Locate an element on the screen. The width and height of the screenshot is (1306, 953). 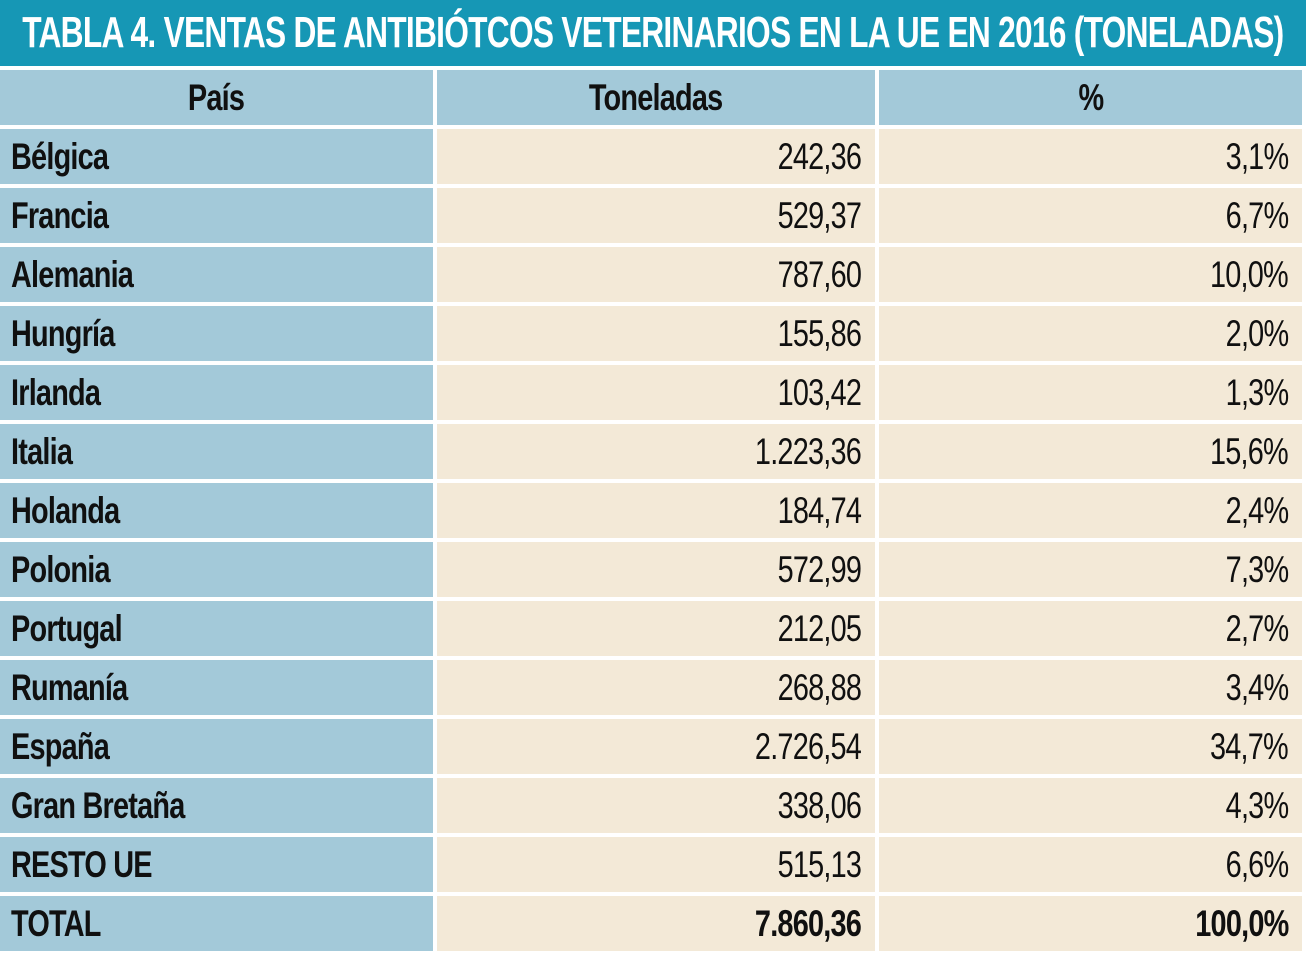
percent-cell: 2,0% is located at coordinates (1090, 333).